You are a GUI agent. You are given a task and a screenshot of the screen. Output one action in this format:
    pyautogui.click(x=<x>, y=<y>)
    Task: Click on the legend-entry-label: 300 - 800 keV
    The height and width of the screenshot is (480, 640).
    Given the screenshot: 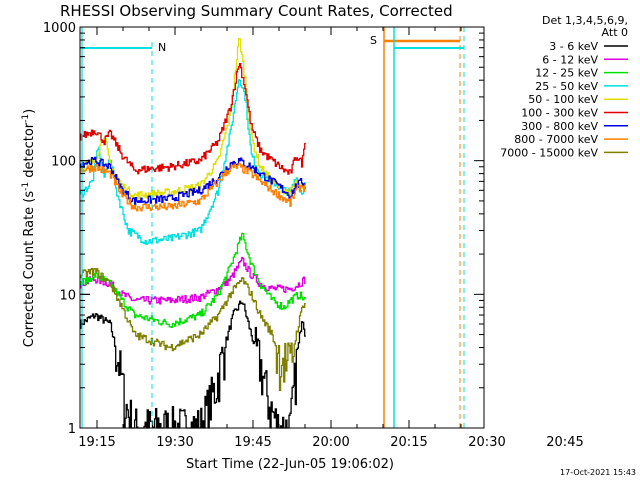 What is the action you would take?
    pyautogui.click(x=559, y=126)
    